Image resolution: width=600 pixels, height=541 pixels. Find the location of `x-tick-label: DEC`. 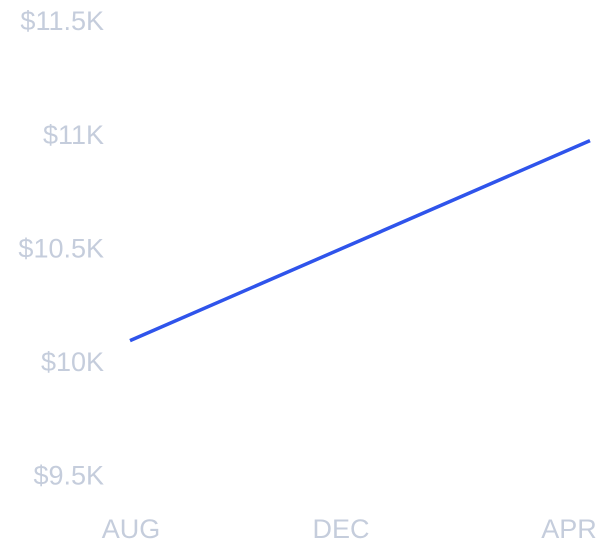

x-tick-label: DEC is located at coordinates (340, 527).